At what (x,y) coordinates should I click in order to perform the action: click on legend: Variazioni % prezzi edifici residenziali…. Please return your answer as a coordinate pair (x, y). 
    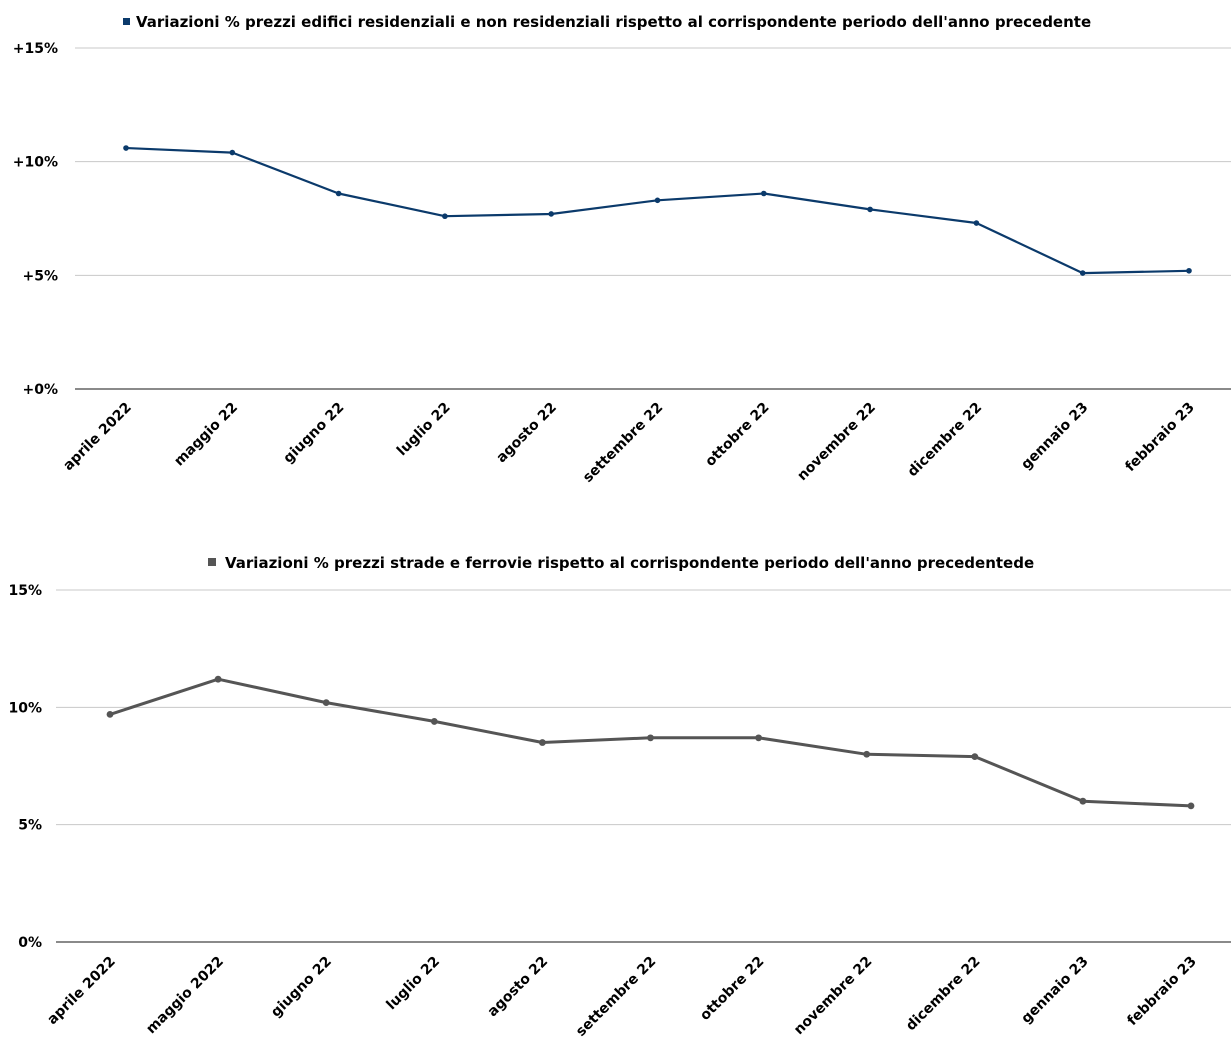
    Looking at the image, I should click on (607, 22).